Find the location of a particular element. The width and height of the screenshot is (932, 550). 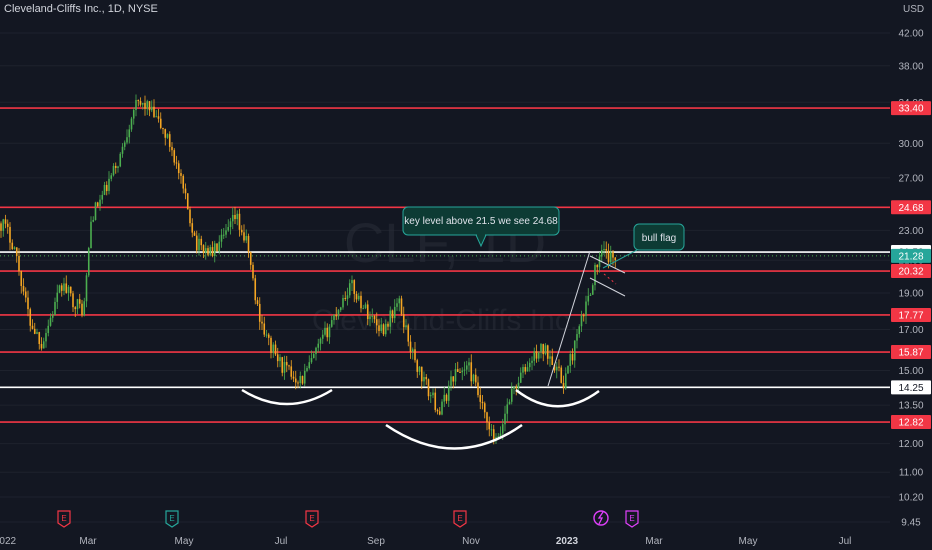

x-label-2022: 2022 is located at coordinates (8, 541).